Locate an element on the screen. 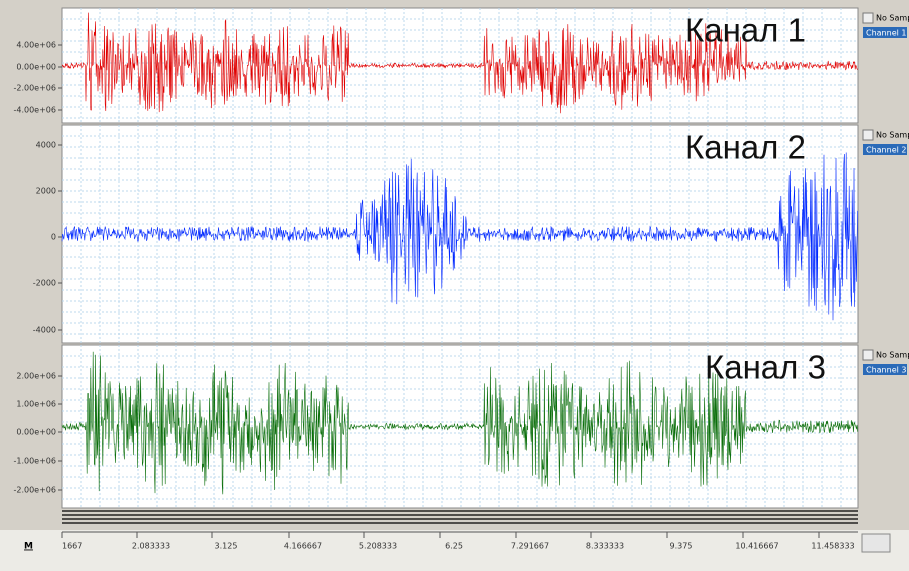 The width and height of the screenshot is (909, 571). x-tick-label: 10.416667 is located at coordinates (756, 546).